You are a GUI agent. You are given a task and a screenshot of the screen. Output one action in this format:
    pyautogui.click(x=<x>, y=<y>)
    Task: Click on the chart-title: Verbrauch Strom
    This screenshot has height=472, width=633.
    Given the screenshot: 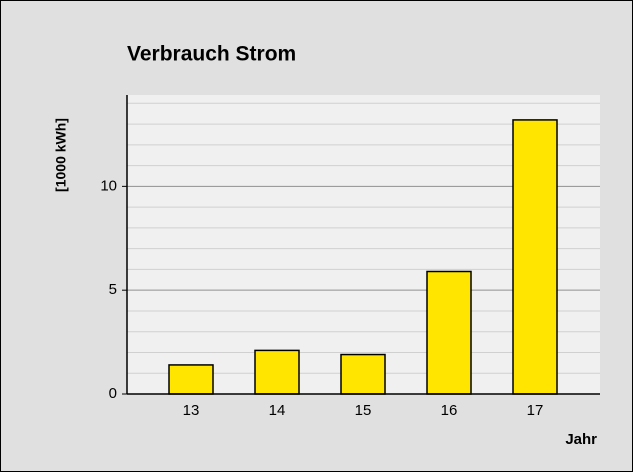 What is the action you would take?
    pyautogui.click(x=211, y=54)
    